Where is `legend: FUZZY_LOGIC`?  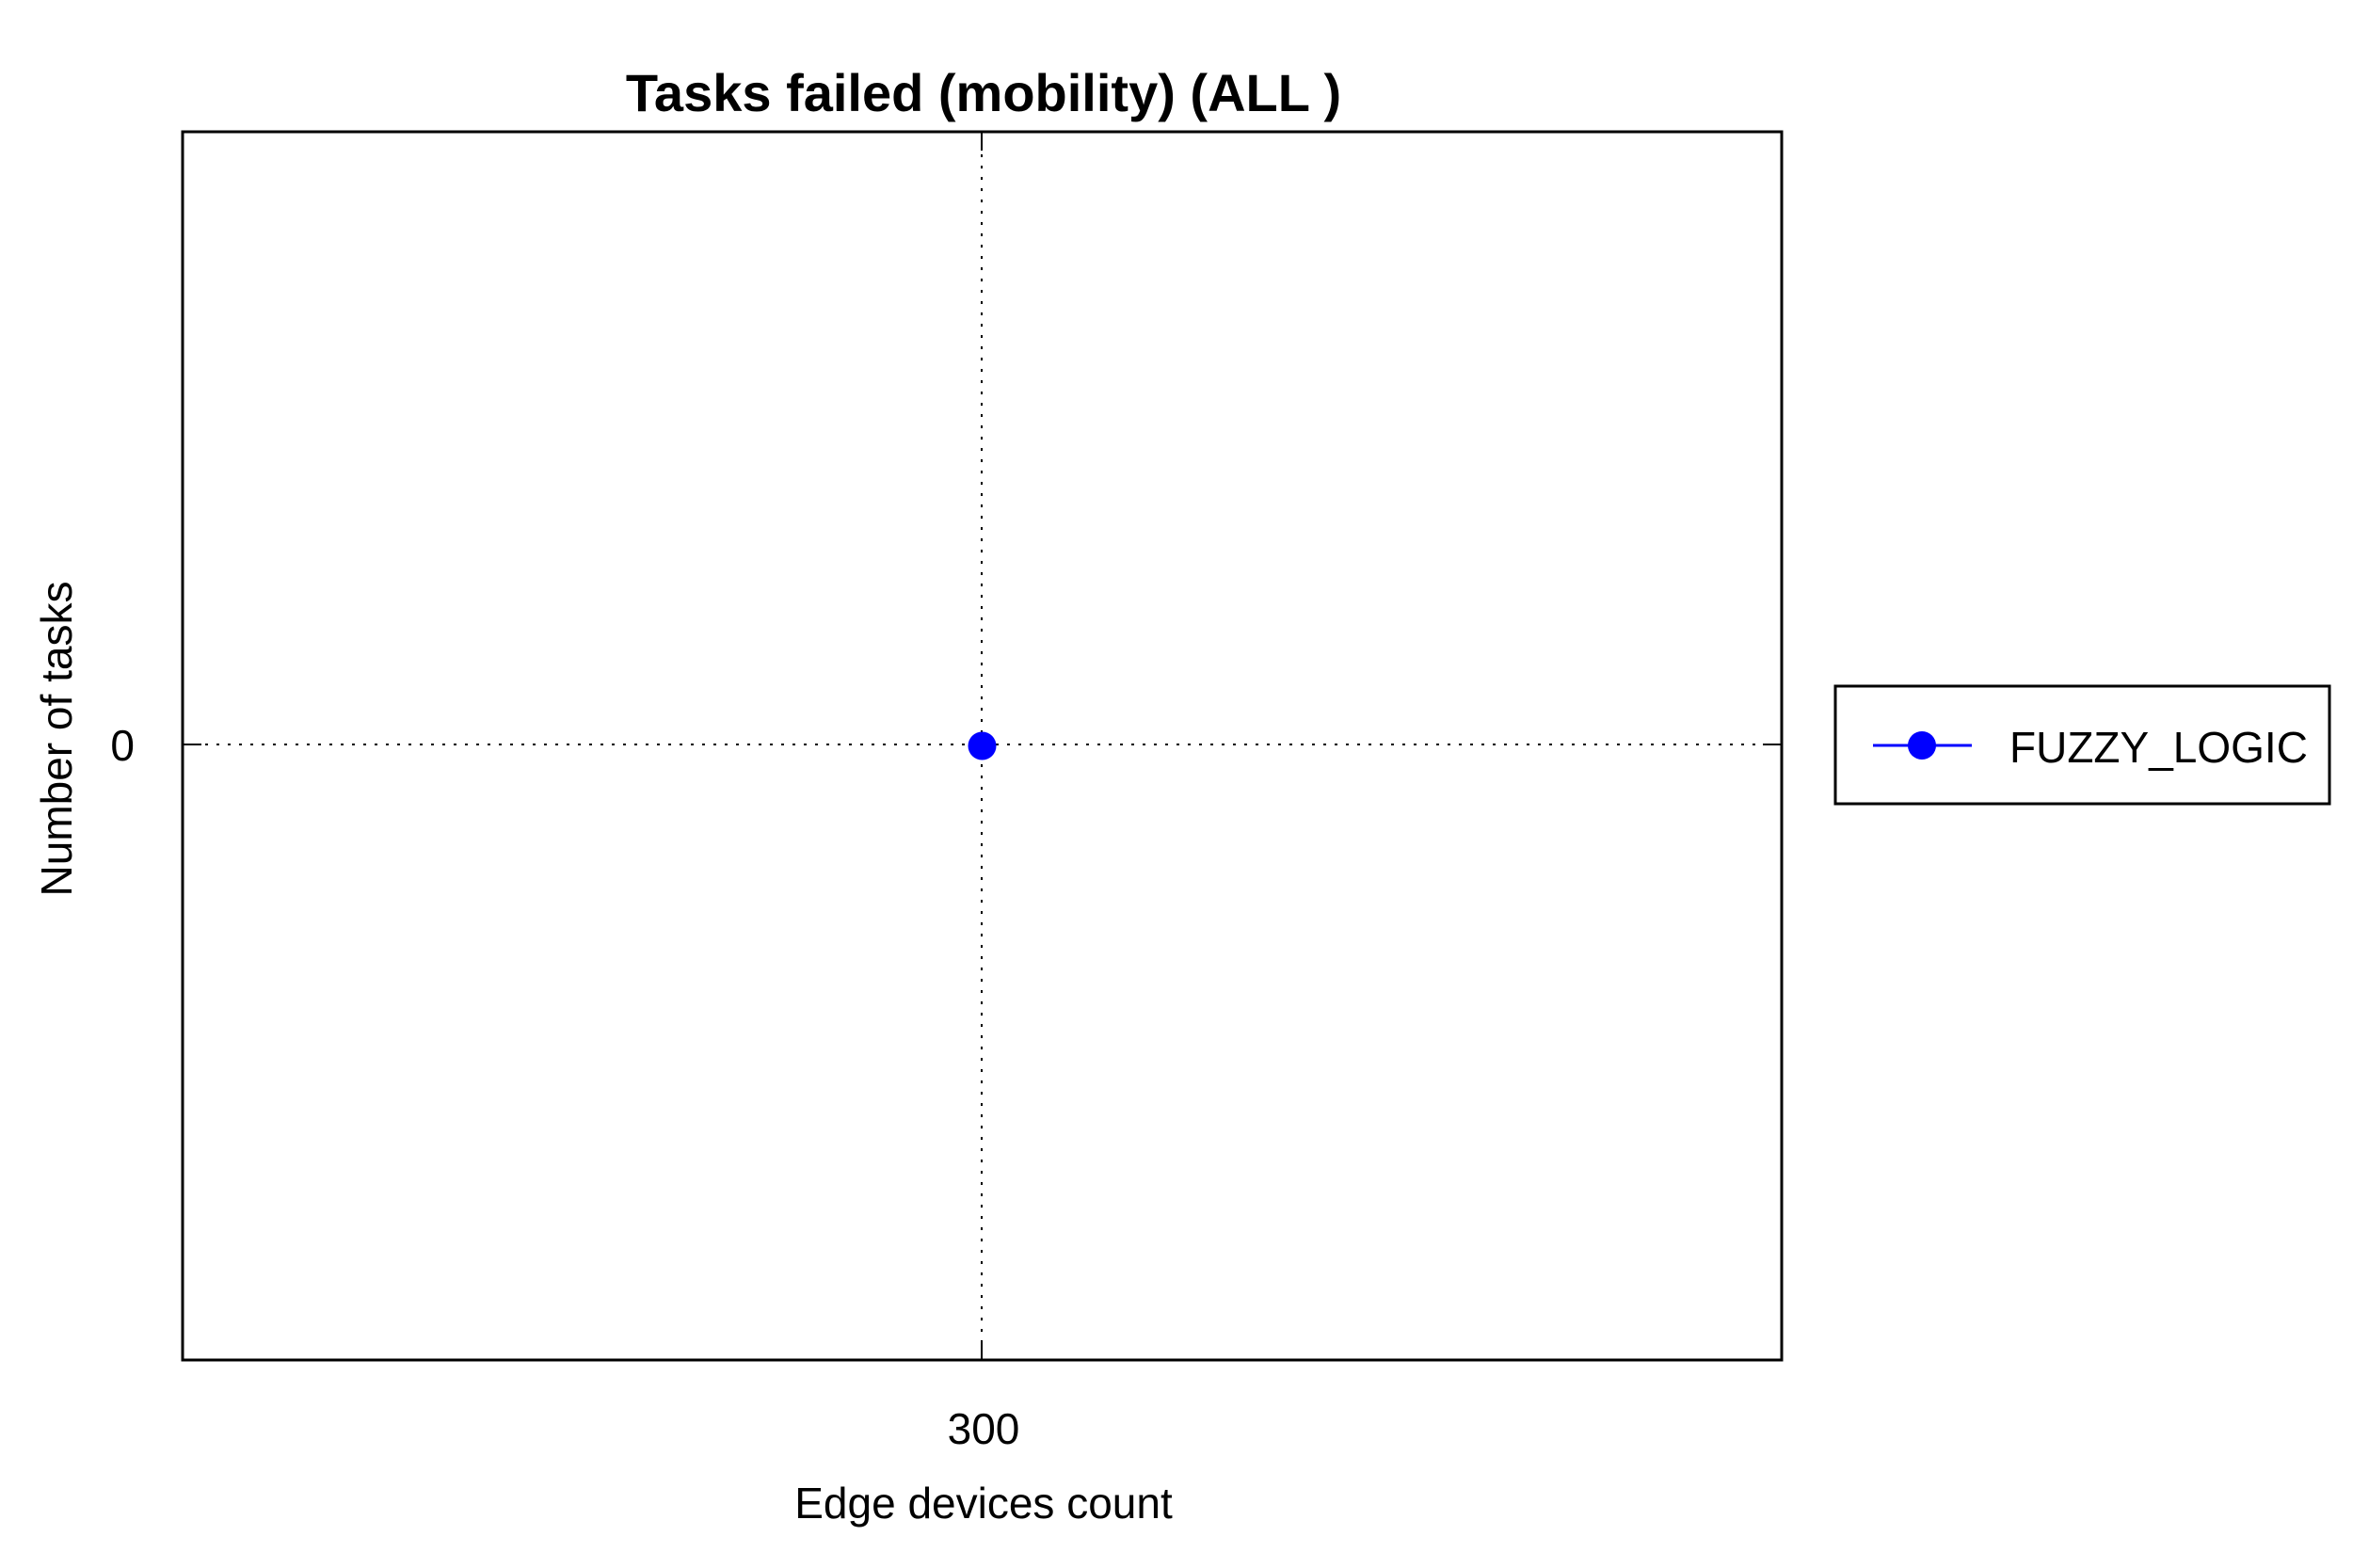
legend: FUZZY_LOGIC is located at coordinates (2082, 745).